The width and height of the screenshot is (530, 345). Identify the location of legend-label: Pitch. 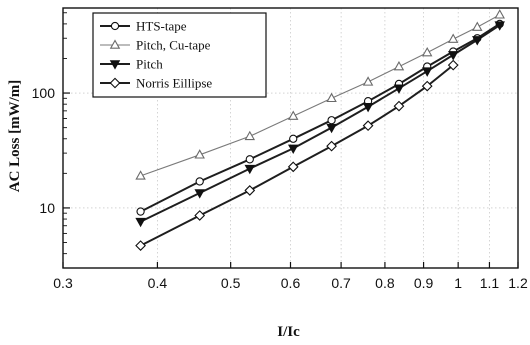
(149, 64).